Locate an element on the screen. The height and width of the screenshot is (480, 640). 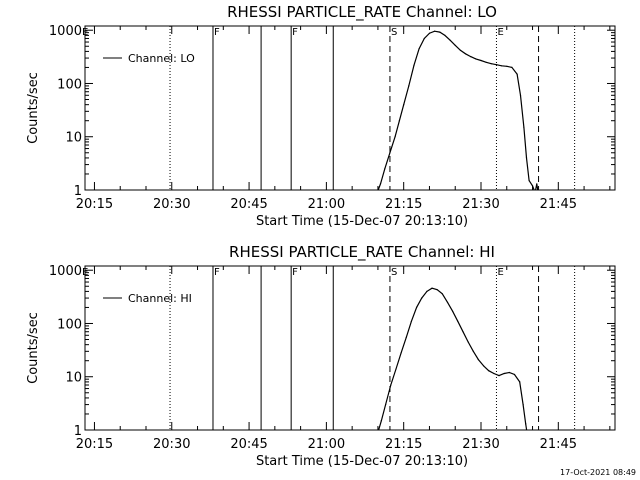
generation-timestamp: 17-Oct-2021 08:49 is located at coordinates (598, 472).